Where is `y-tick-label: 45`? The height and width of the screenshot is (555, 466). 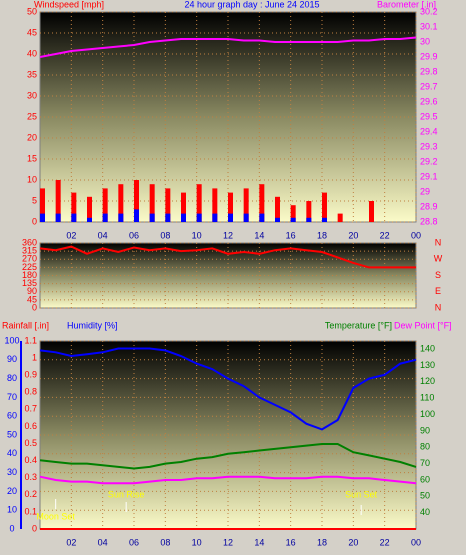
y-tick-label: 45 is located at coordinates (32, 299).